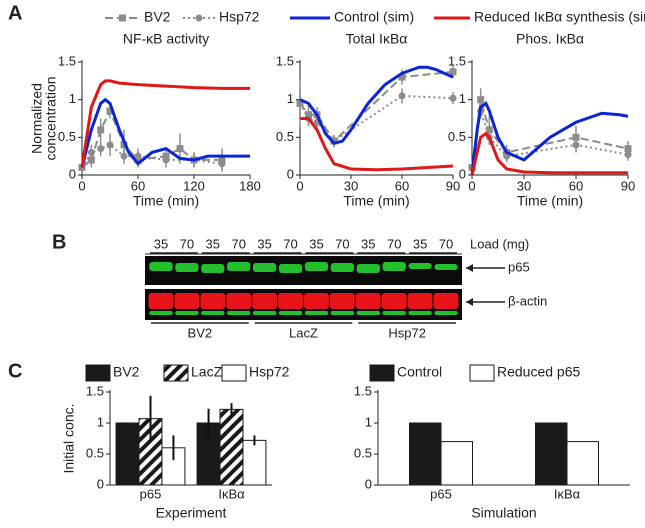 This screenshot has height=528, width=645. What do you see at coordinates (407, 332) in the screenshot?
I see `group-label: Hsp72` at bounding box center [407, 332].